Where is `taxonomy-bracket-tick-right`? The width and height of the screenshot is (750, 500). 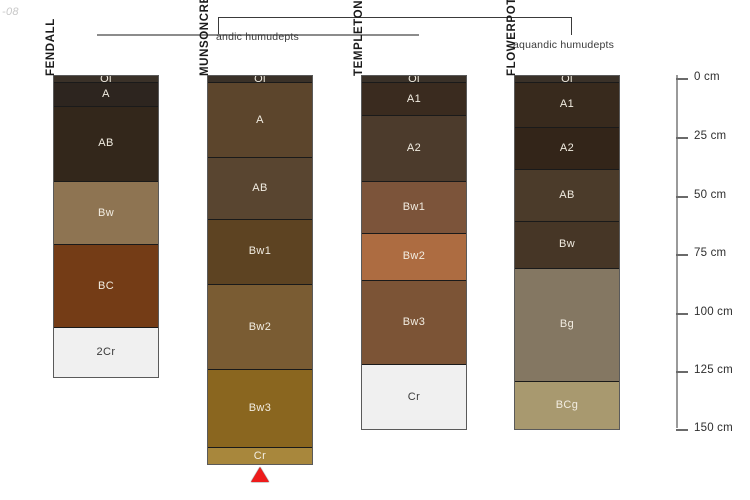 taxonomy-bracket-tick-right is located at coordinates (571, 26).